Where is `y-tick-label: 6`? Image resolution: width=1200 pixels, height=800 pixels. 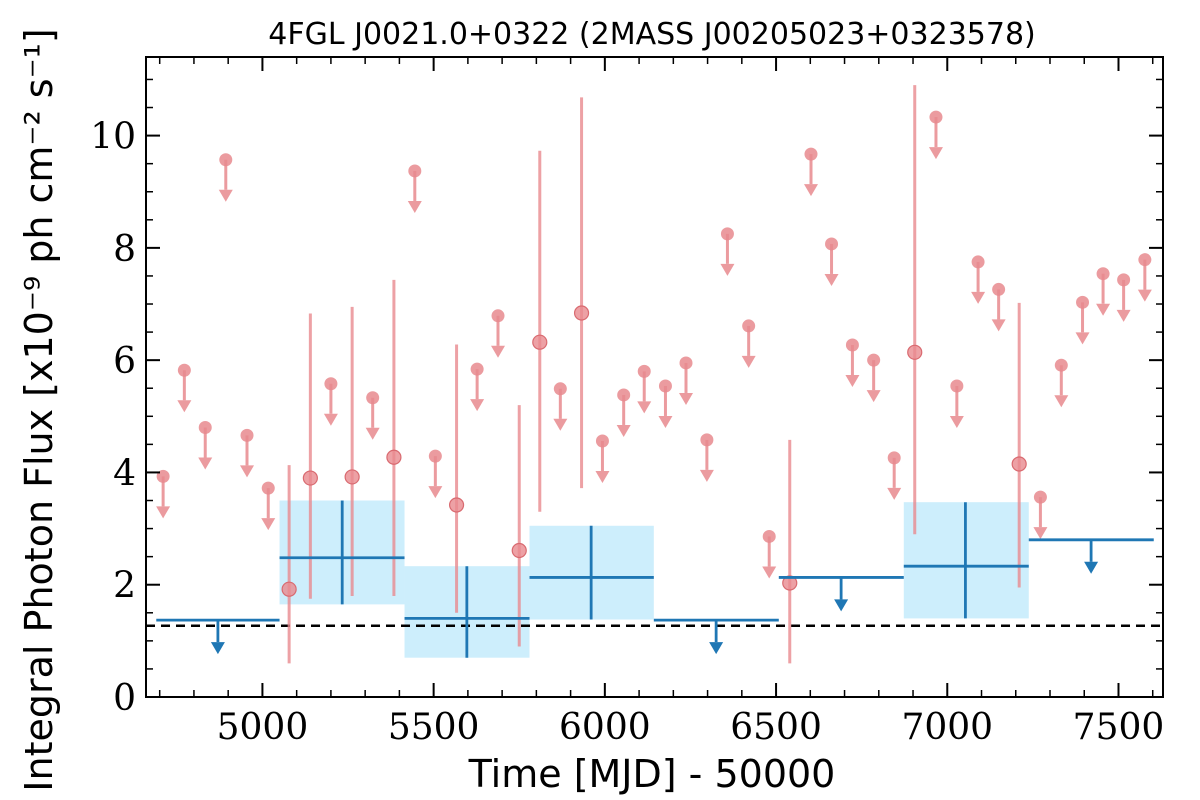 y-tick-label: 6 is located at coordinates (124, 361).